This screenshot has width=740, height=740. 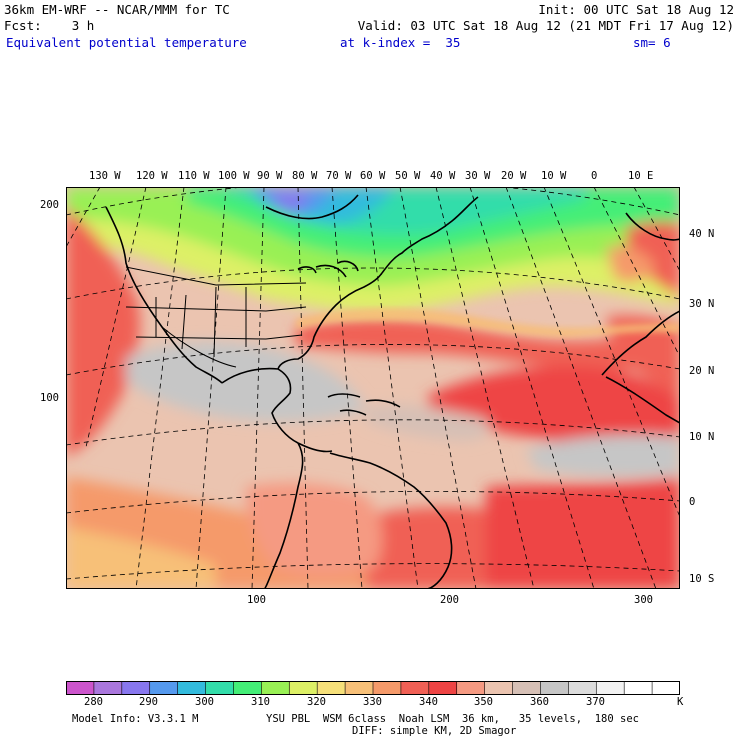 I want to click on lon-label: 60 W, so click(x=373, y=176).